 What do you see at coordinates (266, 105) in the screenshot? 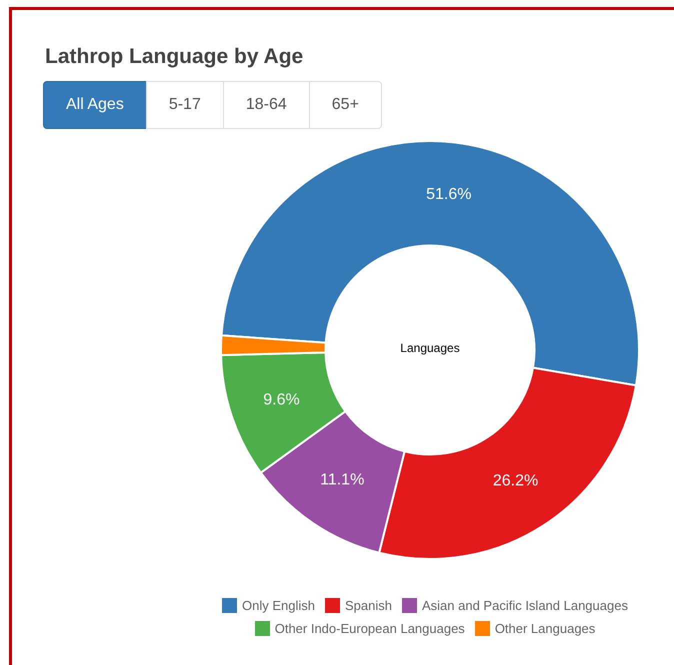
I see `text: 18-64` at bounding box center [266, 105].